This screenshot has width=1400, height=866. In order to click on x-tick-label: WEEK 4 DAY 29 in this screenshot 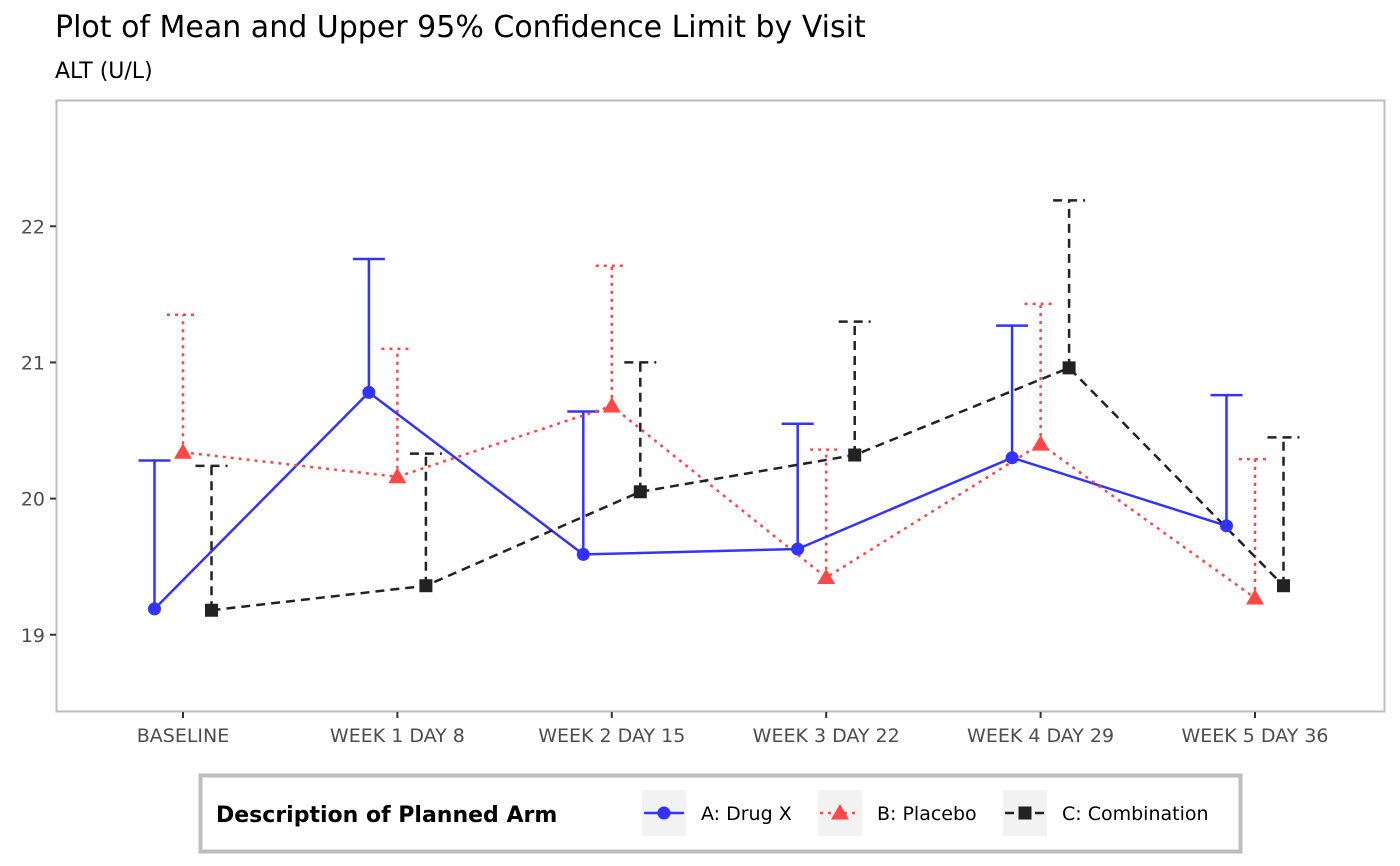, I will do `click(1040, 736)`.